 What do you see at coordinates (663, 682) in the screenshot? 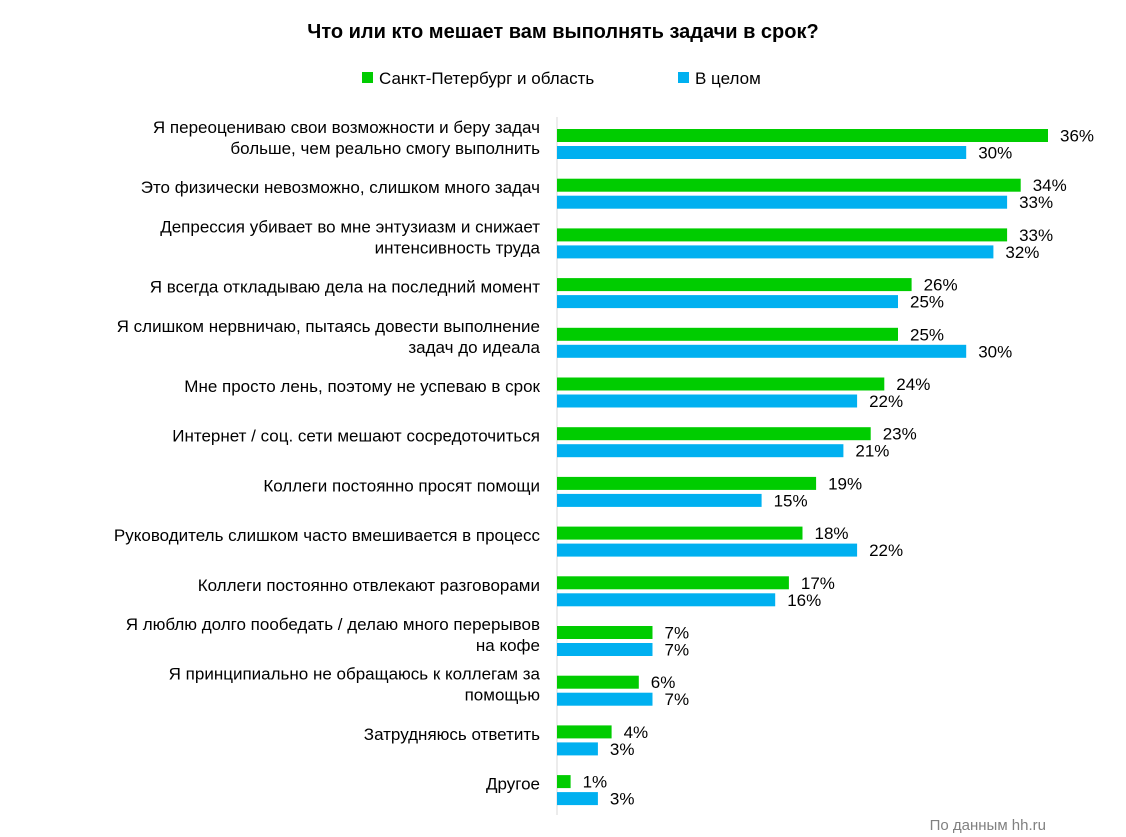
I see `data-label: 6%` at bounding box center [663, 682].